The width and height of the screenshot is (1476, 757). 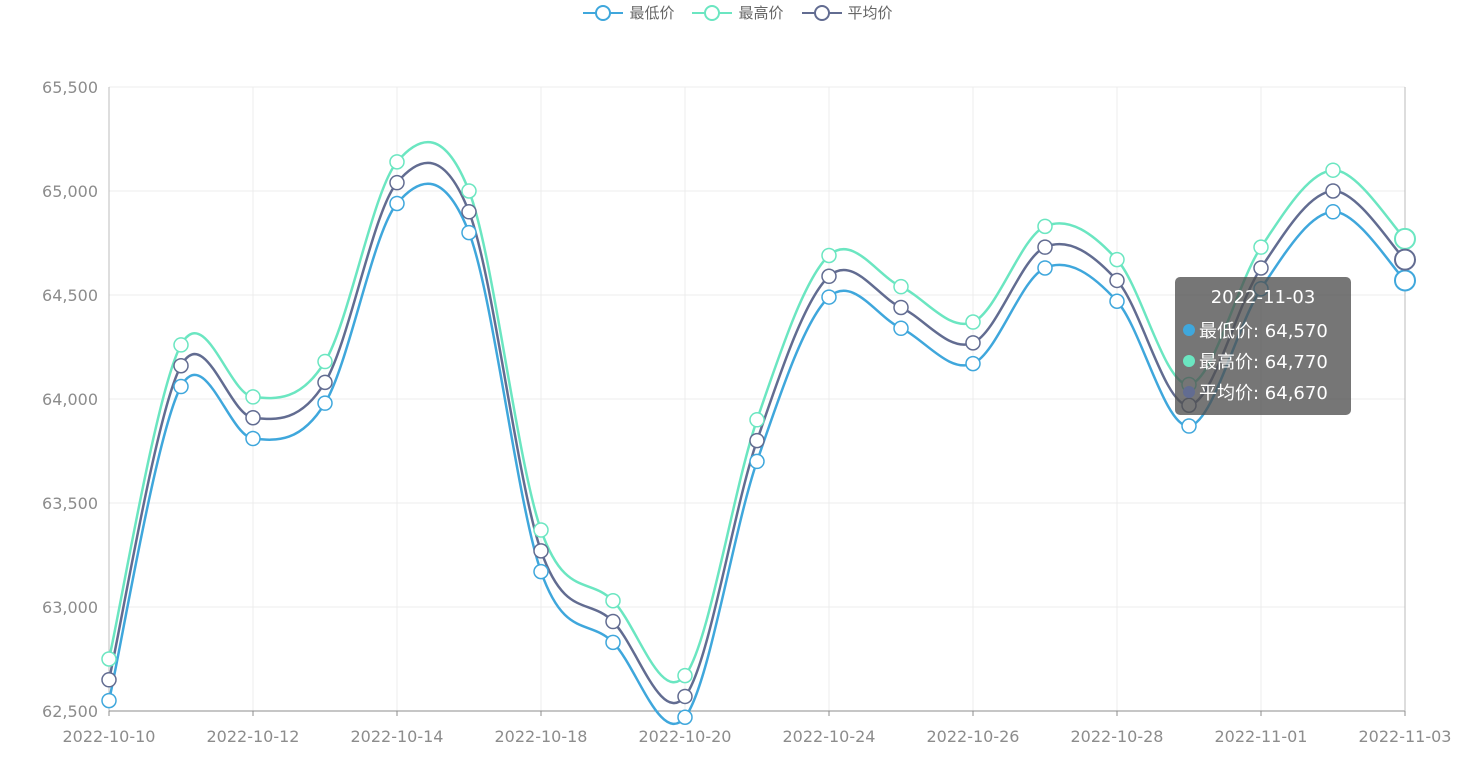 I want to click on y-tick-label: 64,000, so click(x=70, y=399).